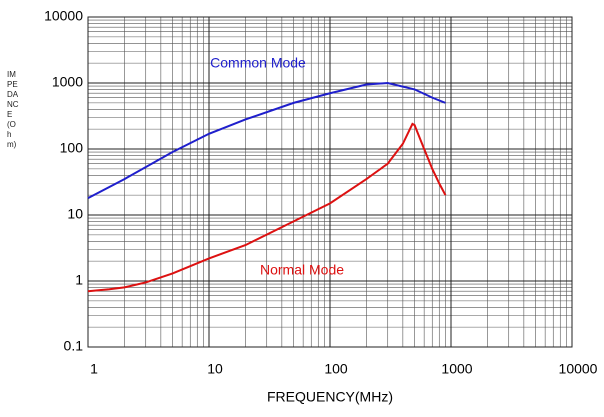 The height and width of the screenshot is (417, 604). I want to click on series-label: Normal Mode, so click(302, 270).